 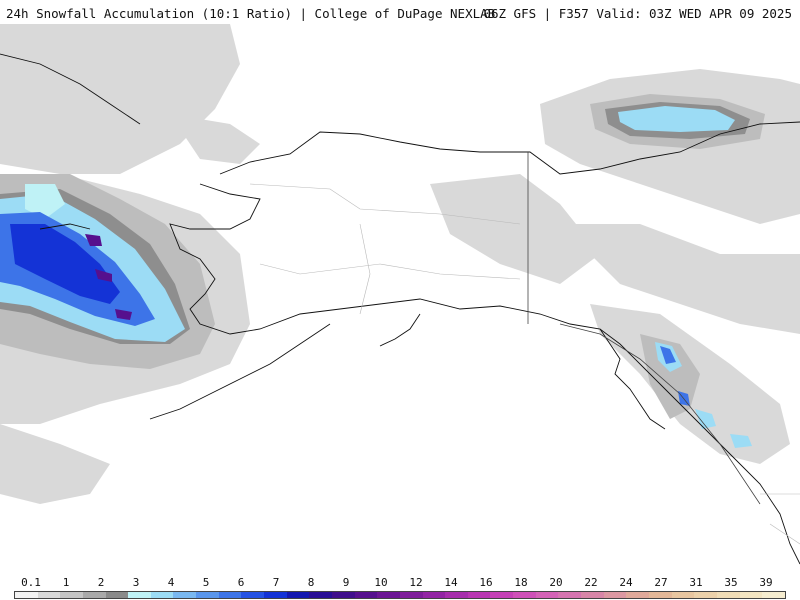 What do you see at coordinates (241, 582) in the screenshot?
I see `legend-tick: 6` at bounding box center [241, 582].